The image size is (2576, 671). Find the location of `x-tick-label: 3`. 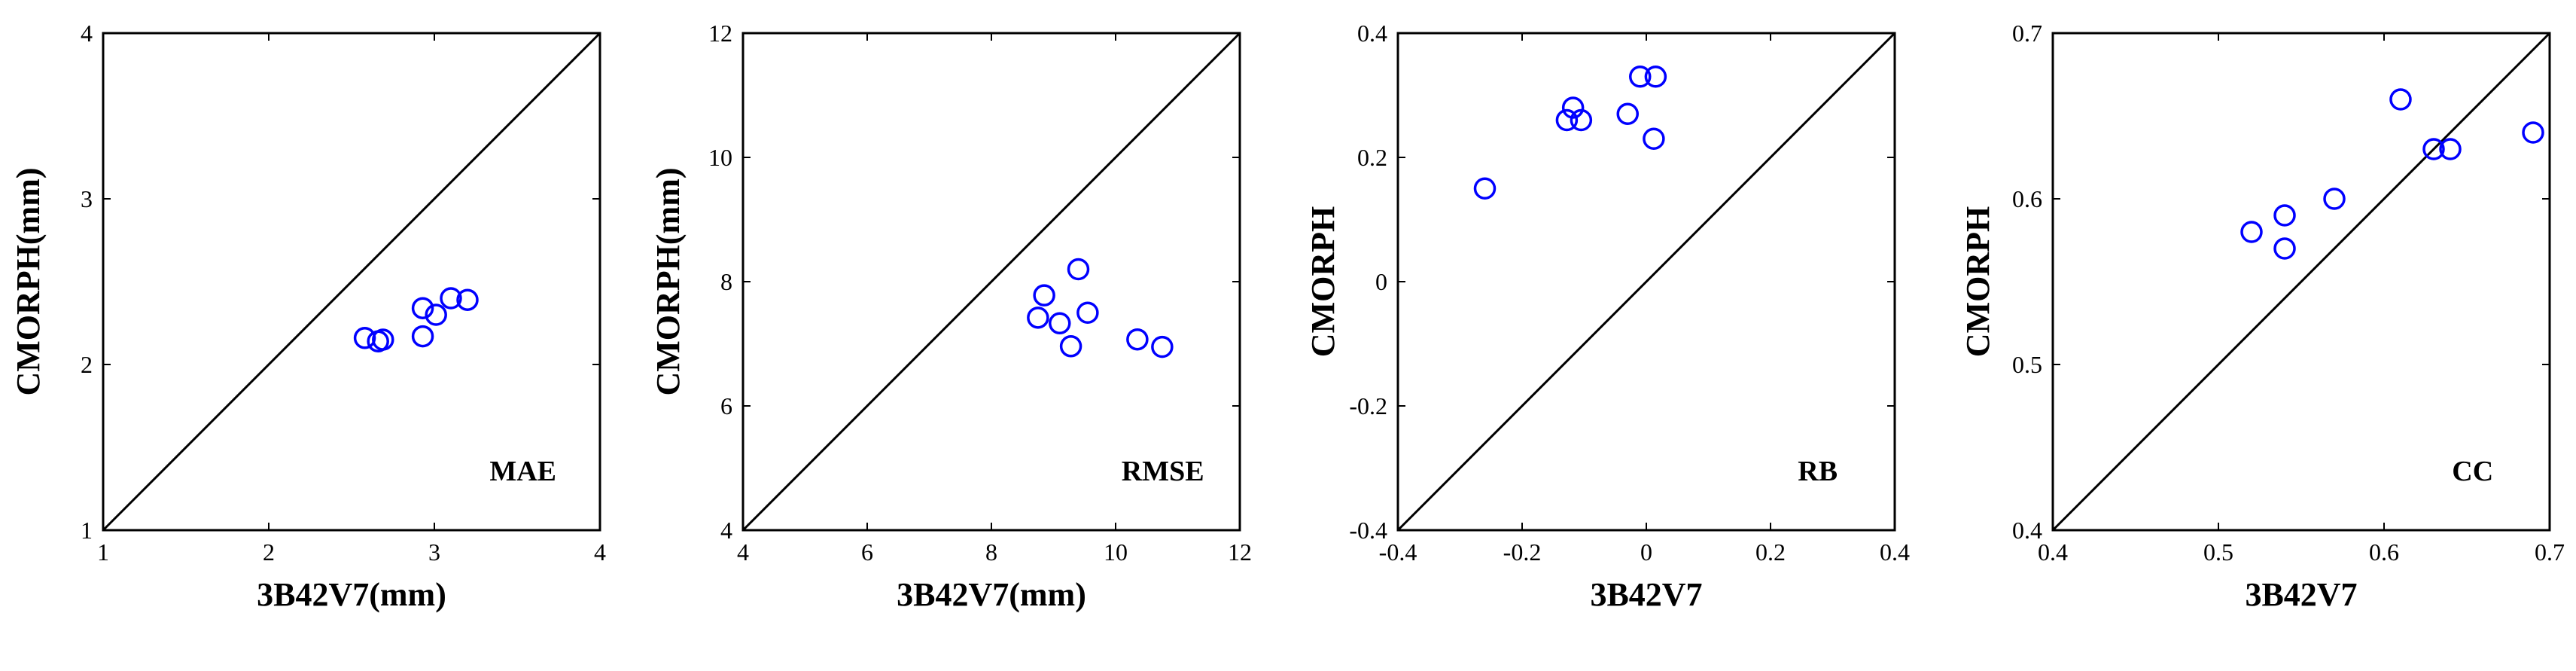

x-tick-label: 3 is located at coordinates (434, 552).